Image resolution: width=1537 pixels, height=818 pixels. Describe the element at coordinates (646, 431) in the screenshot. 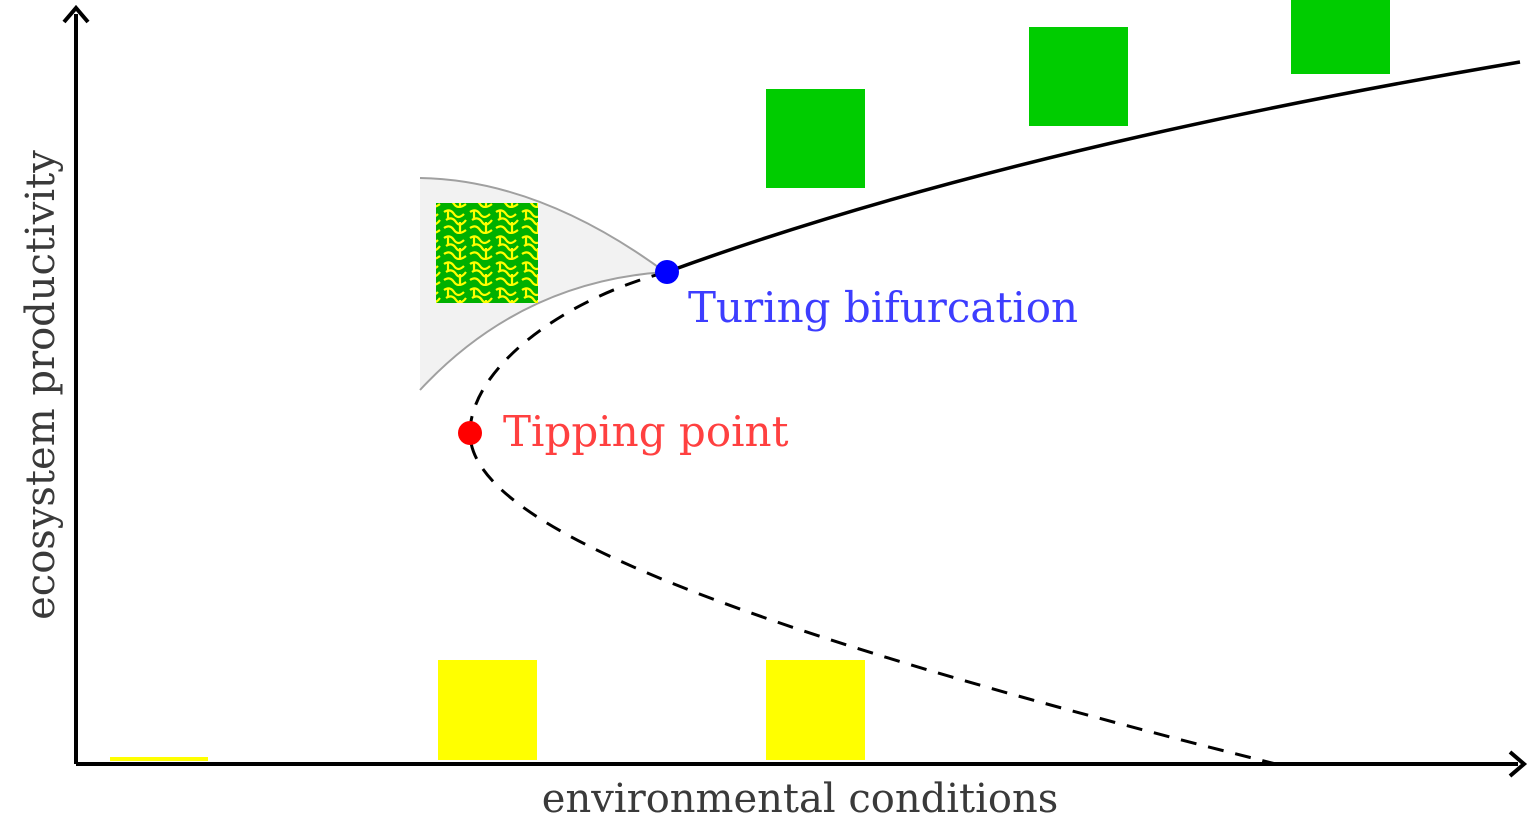

I see `tipping-point-label: Tipping point` at that location.